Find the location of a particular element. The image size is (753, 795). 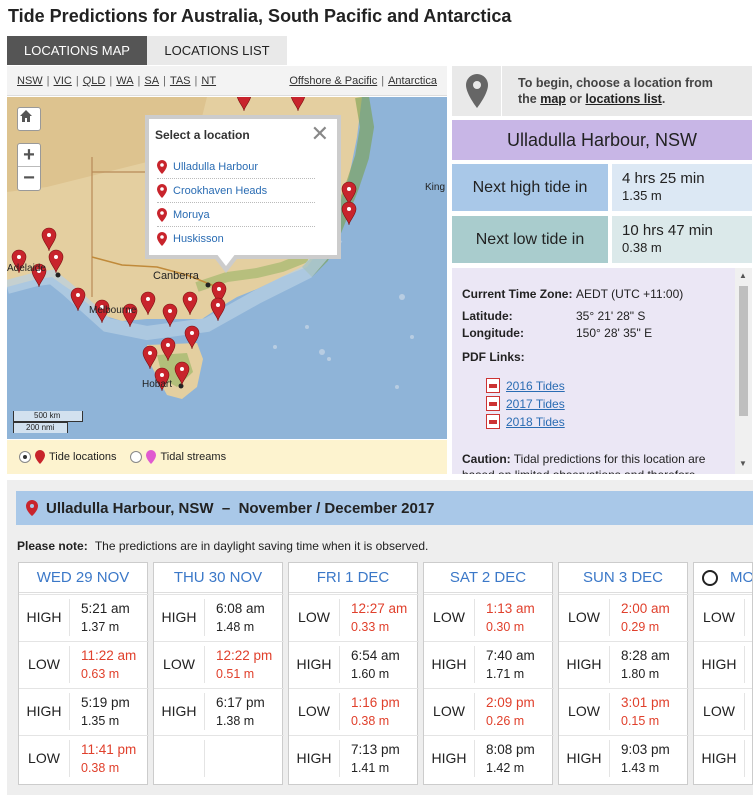

tide-slot is located at coordinates (219, 757).